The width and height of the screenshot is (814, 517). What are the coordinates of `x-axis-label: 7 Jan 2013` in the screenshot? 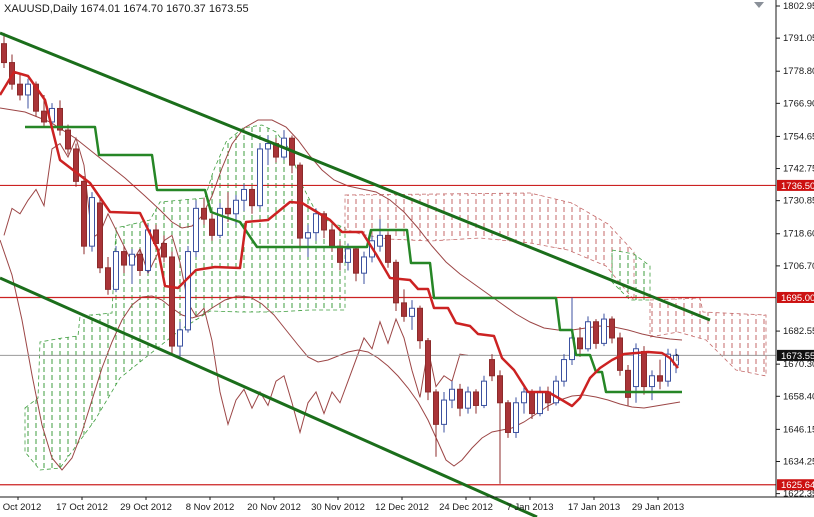 It's located at (529, 507).